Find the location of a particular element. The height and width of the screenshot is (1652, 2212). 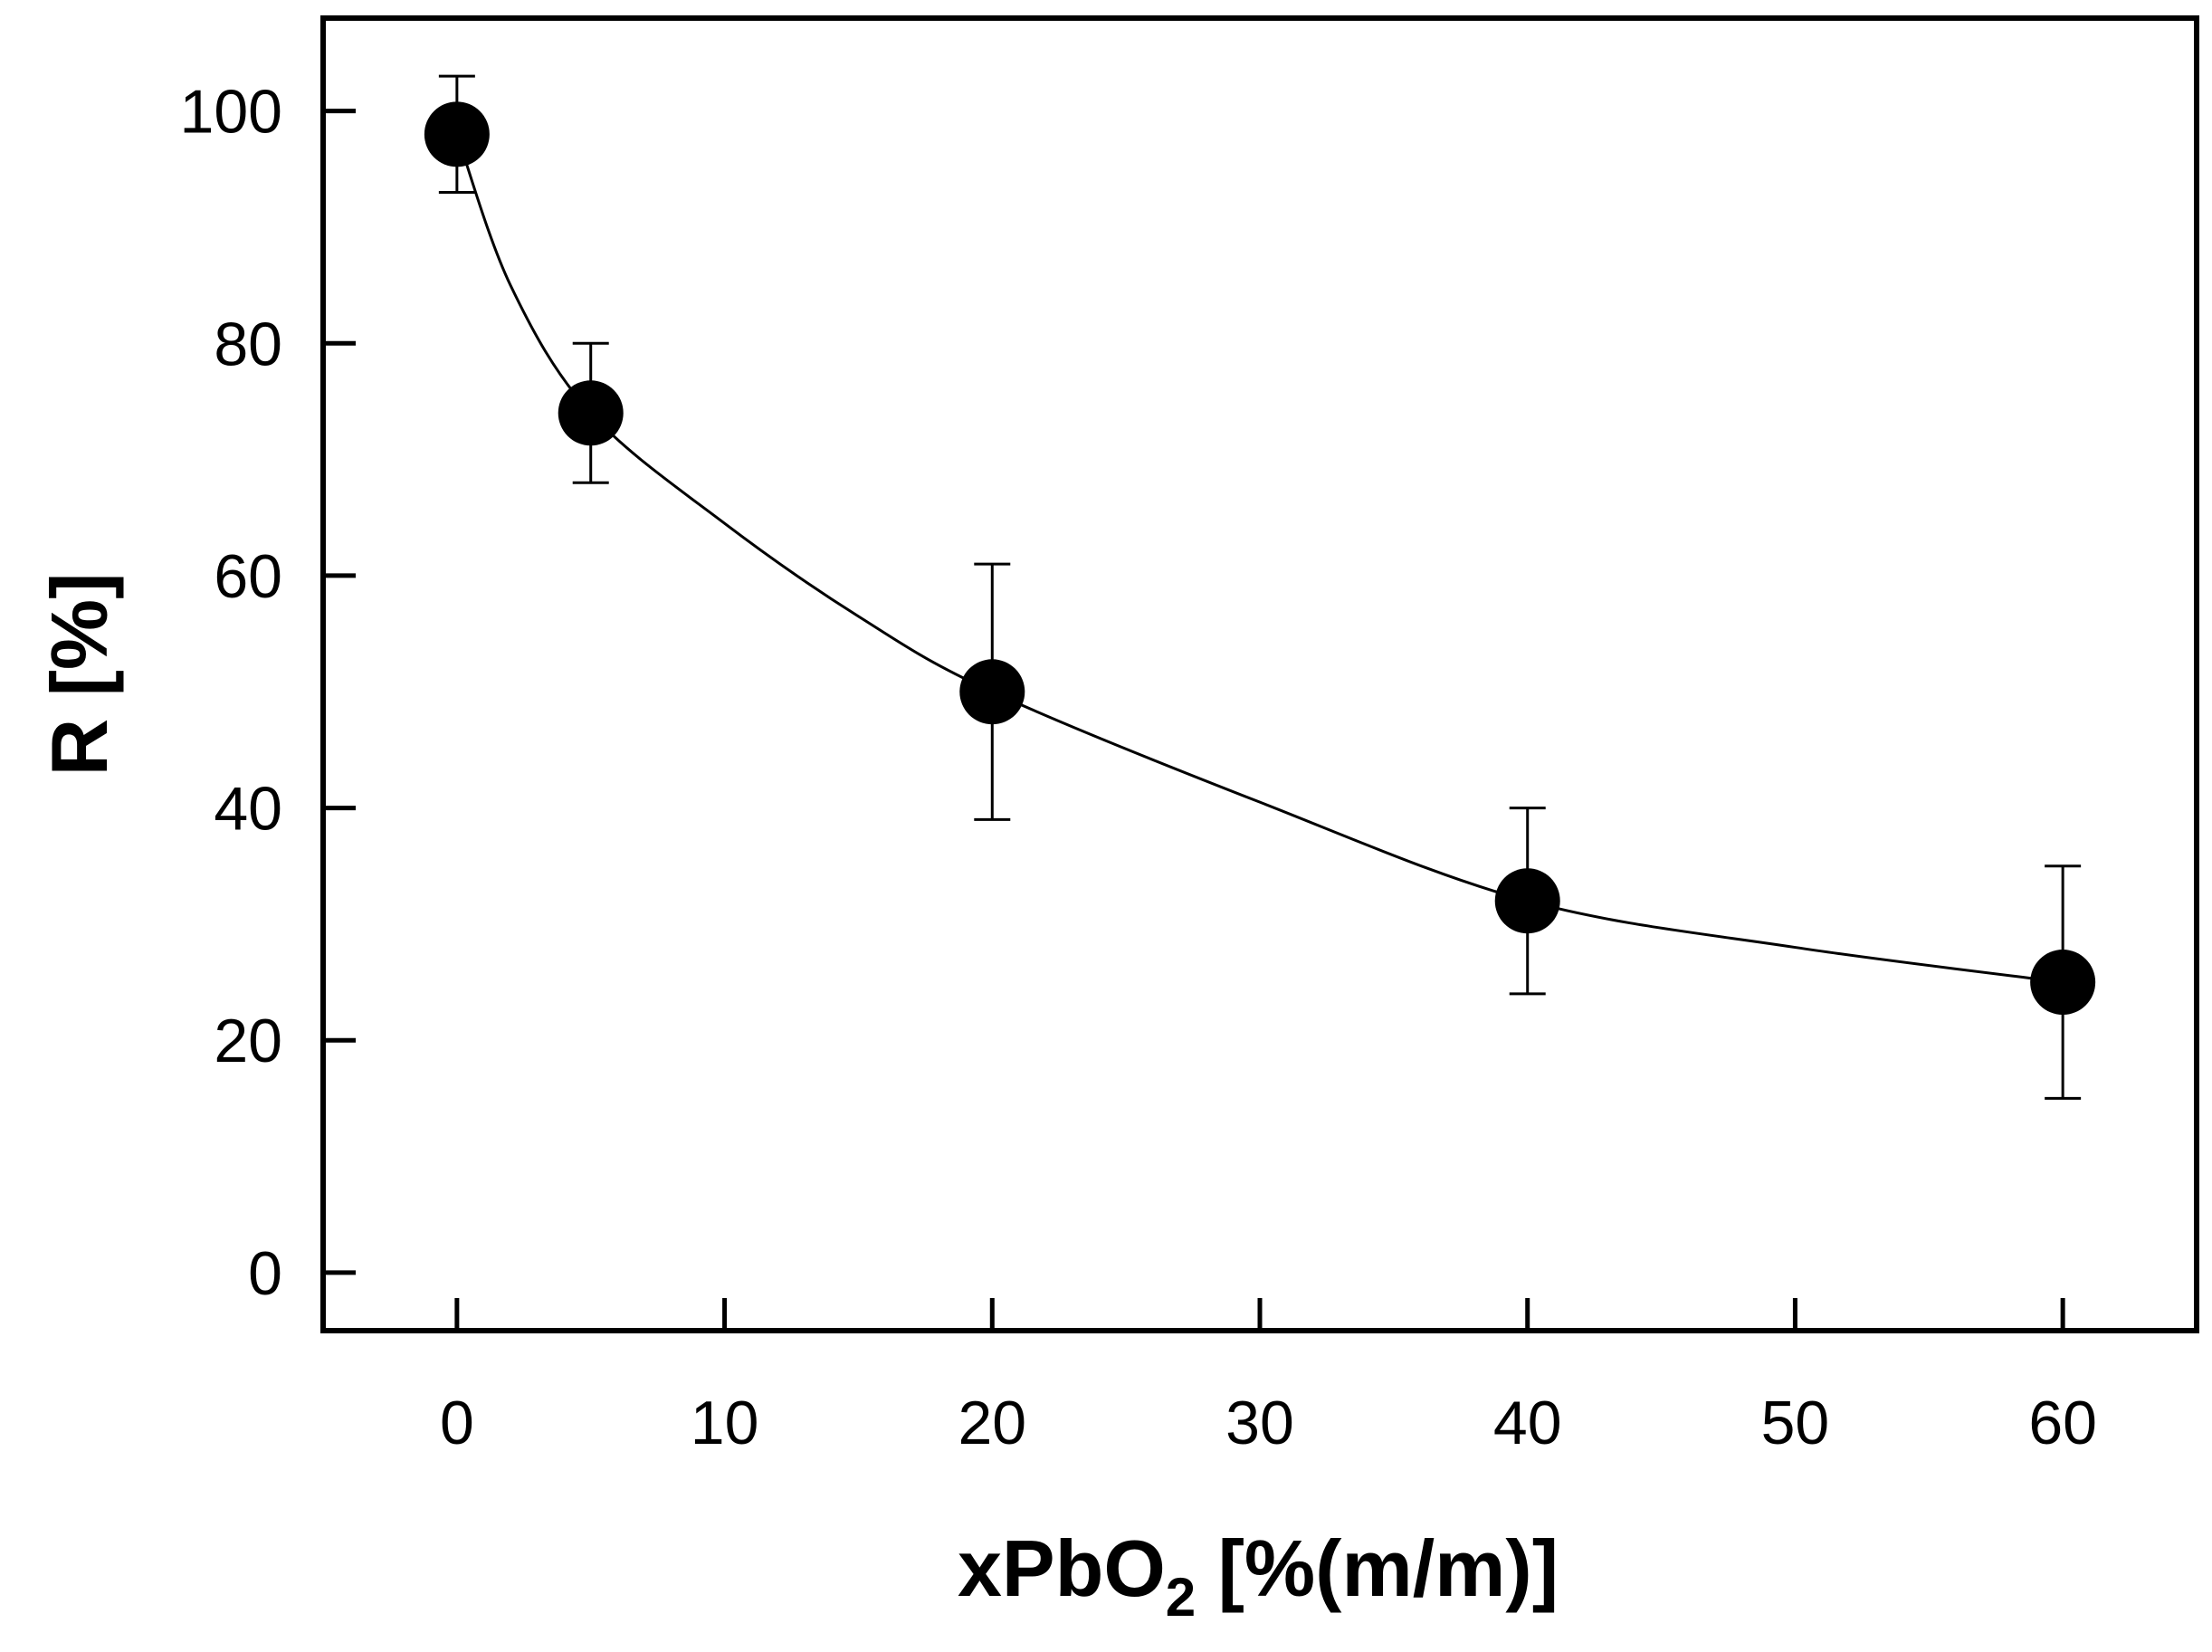

x-ticks-group: 0 10 20 30 40 50 60 is located at coordinates (1268, 1377).